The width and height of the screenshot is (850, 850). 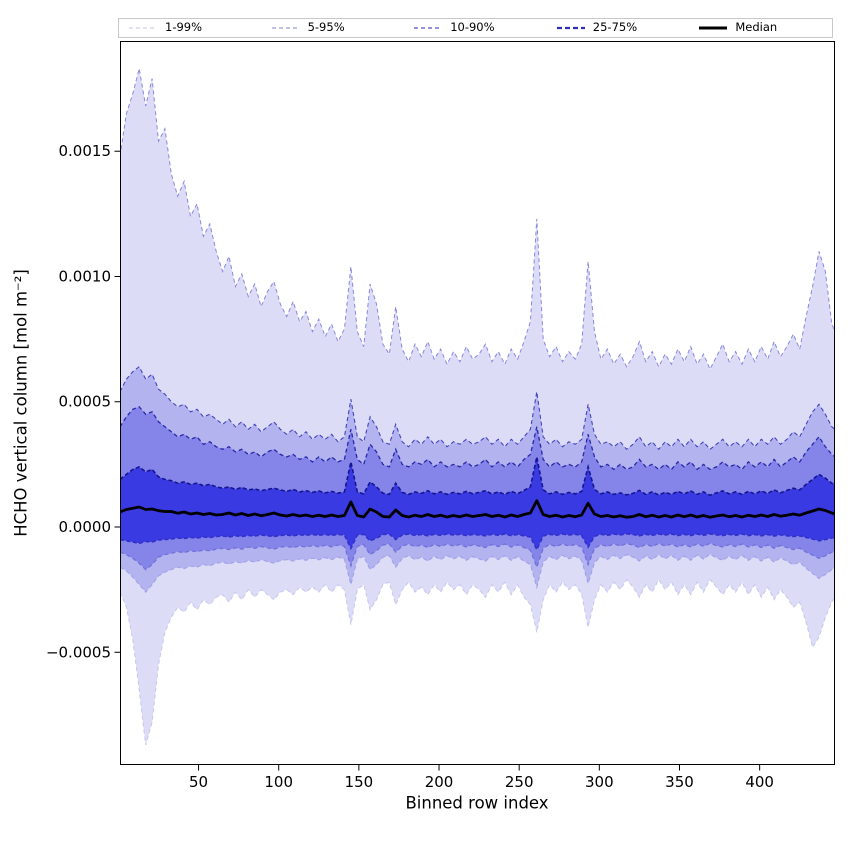 What do you see at coordinates (599, 782) in the screenshot?
I see `x-tick-label: 300` at bounding box center [599, 782].